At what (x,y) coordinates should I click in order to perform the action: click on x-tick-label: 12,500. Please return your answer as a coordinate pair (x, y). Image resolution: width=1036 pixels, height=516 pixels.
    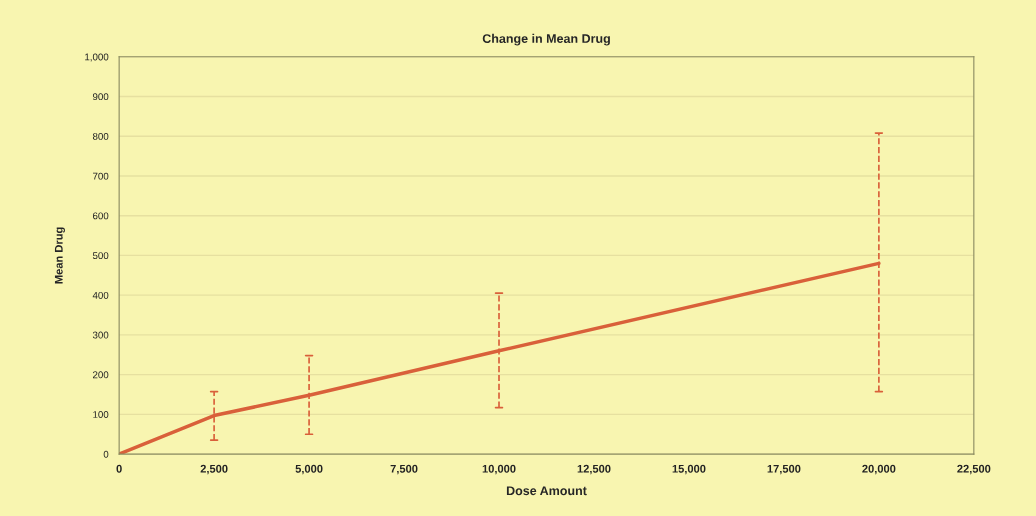
    Looking at the image, I should click on (594, 469).